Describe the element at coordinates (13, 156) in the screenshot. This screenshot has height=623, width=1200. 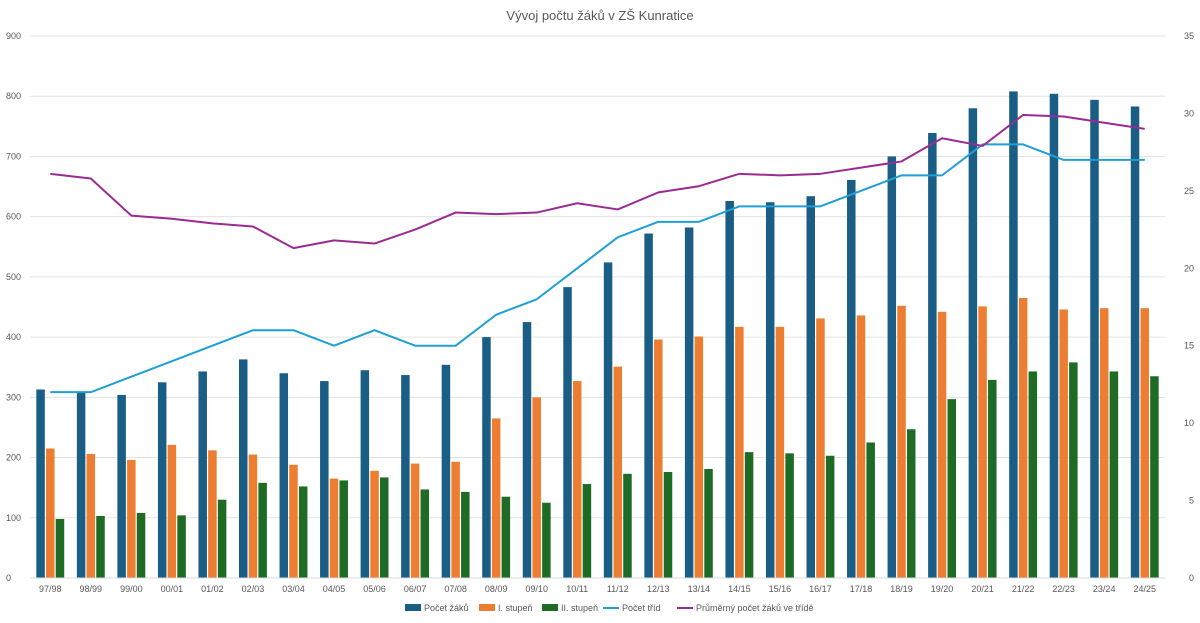
I see `left-tick-label: 700` at that location.